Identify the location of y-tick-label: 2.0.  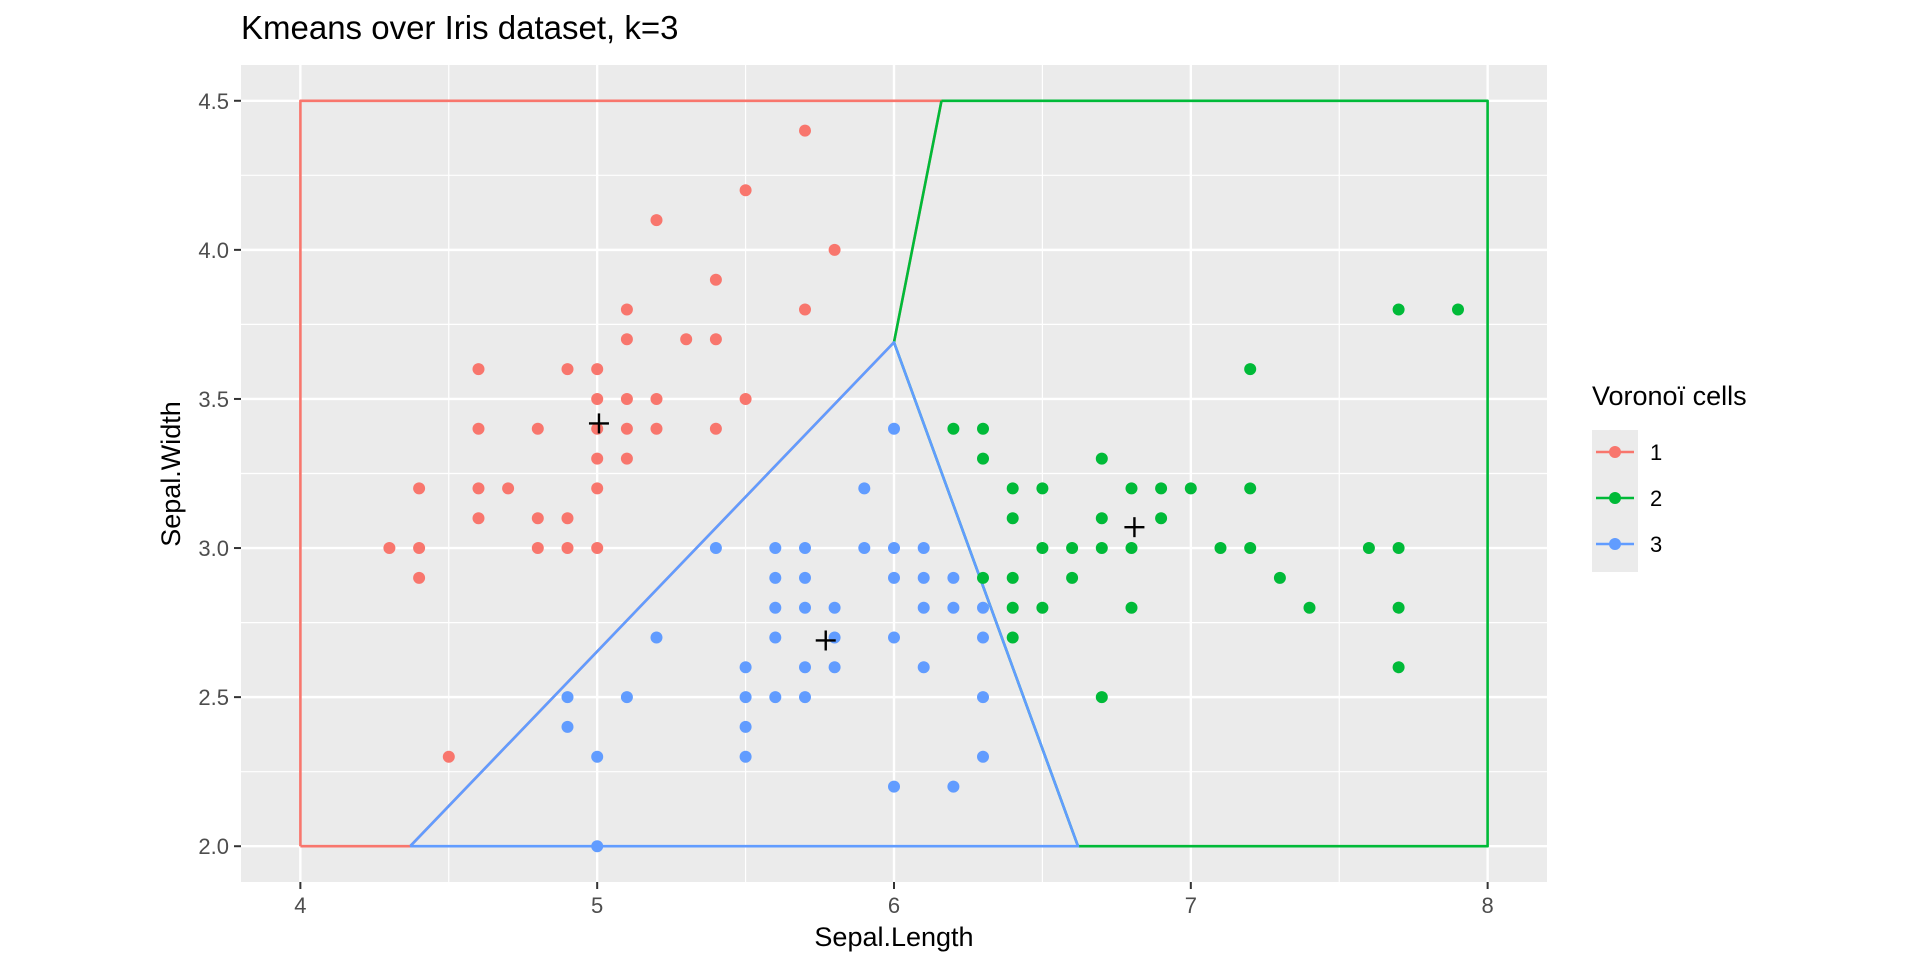
(213, 846).